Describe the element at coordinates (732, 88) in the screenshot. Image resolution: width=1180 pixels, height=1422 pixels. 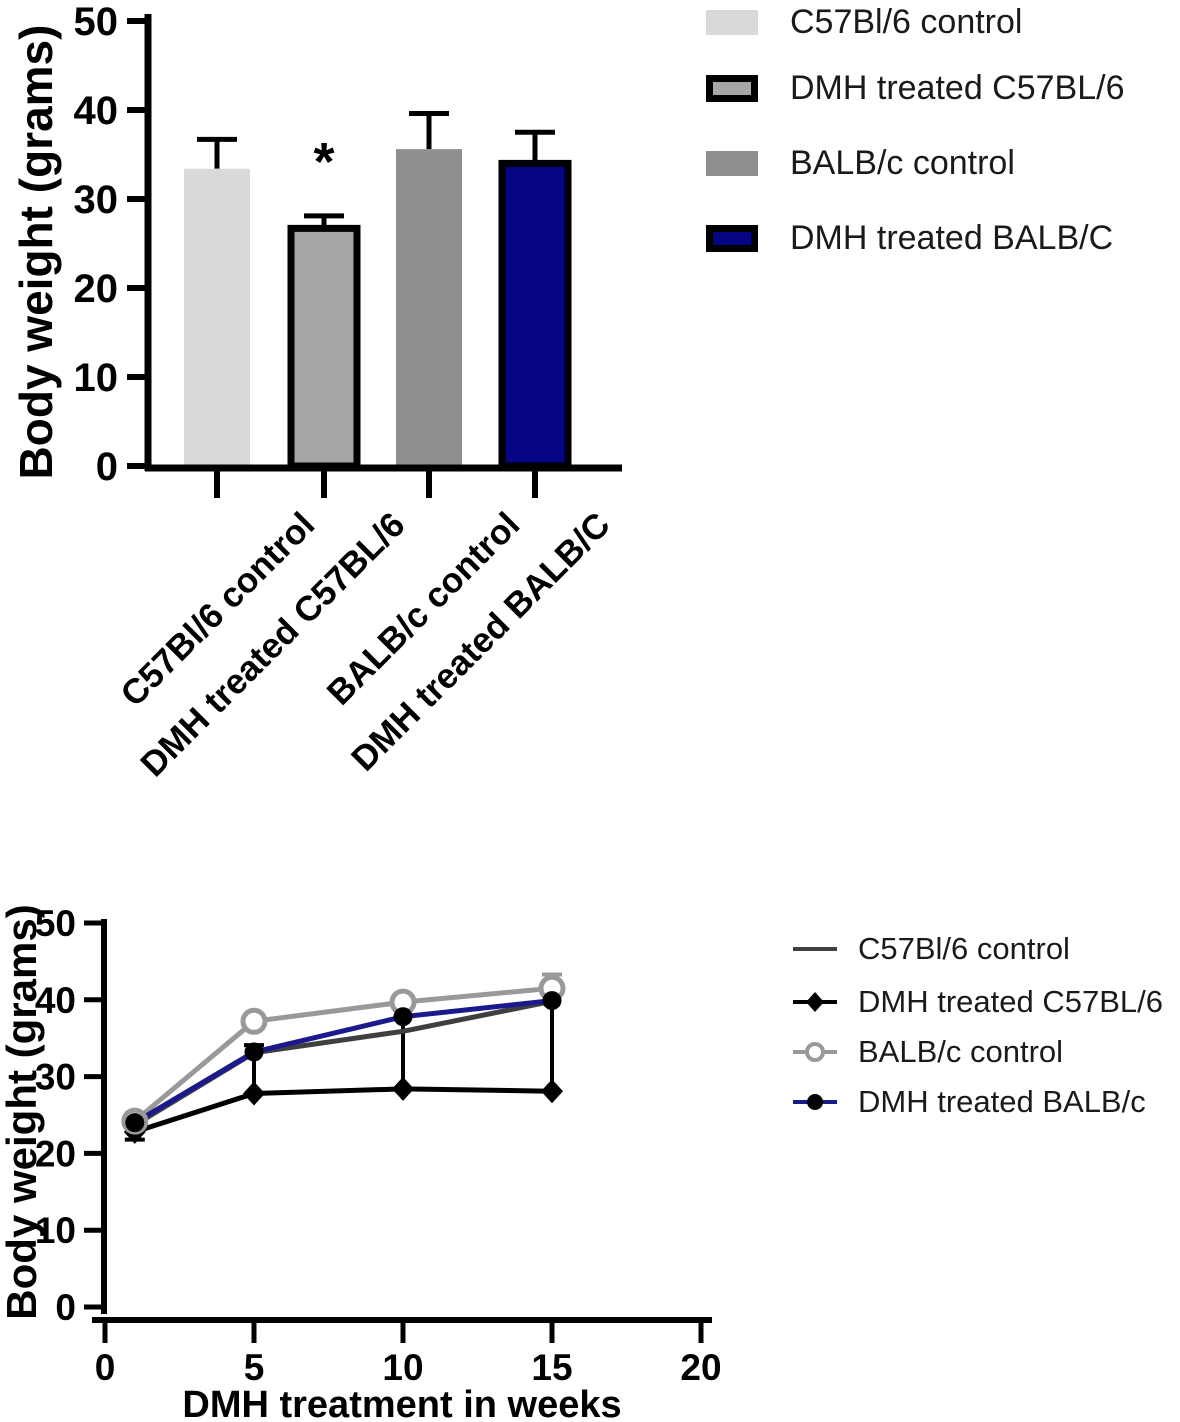
I see `legend-swatch-dmh-c57bl6` at that location.